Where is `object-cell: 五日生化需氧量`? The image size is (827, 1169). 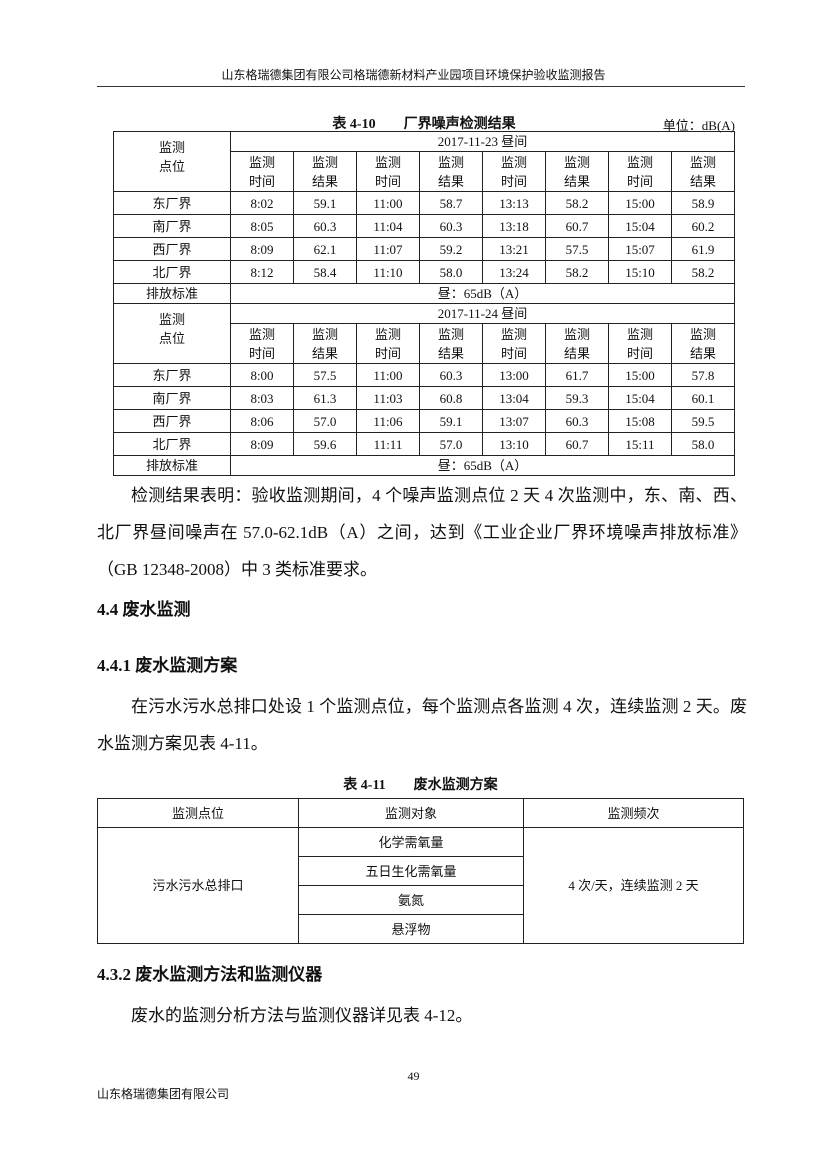 object-cell: 五日生化需氧量 is located at coordinates (411, 871).